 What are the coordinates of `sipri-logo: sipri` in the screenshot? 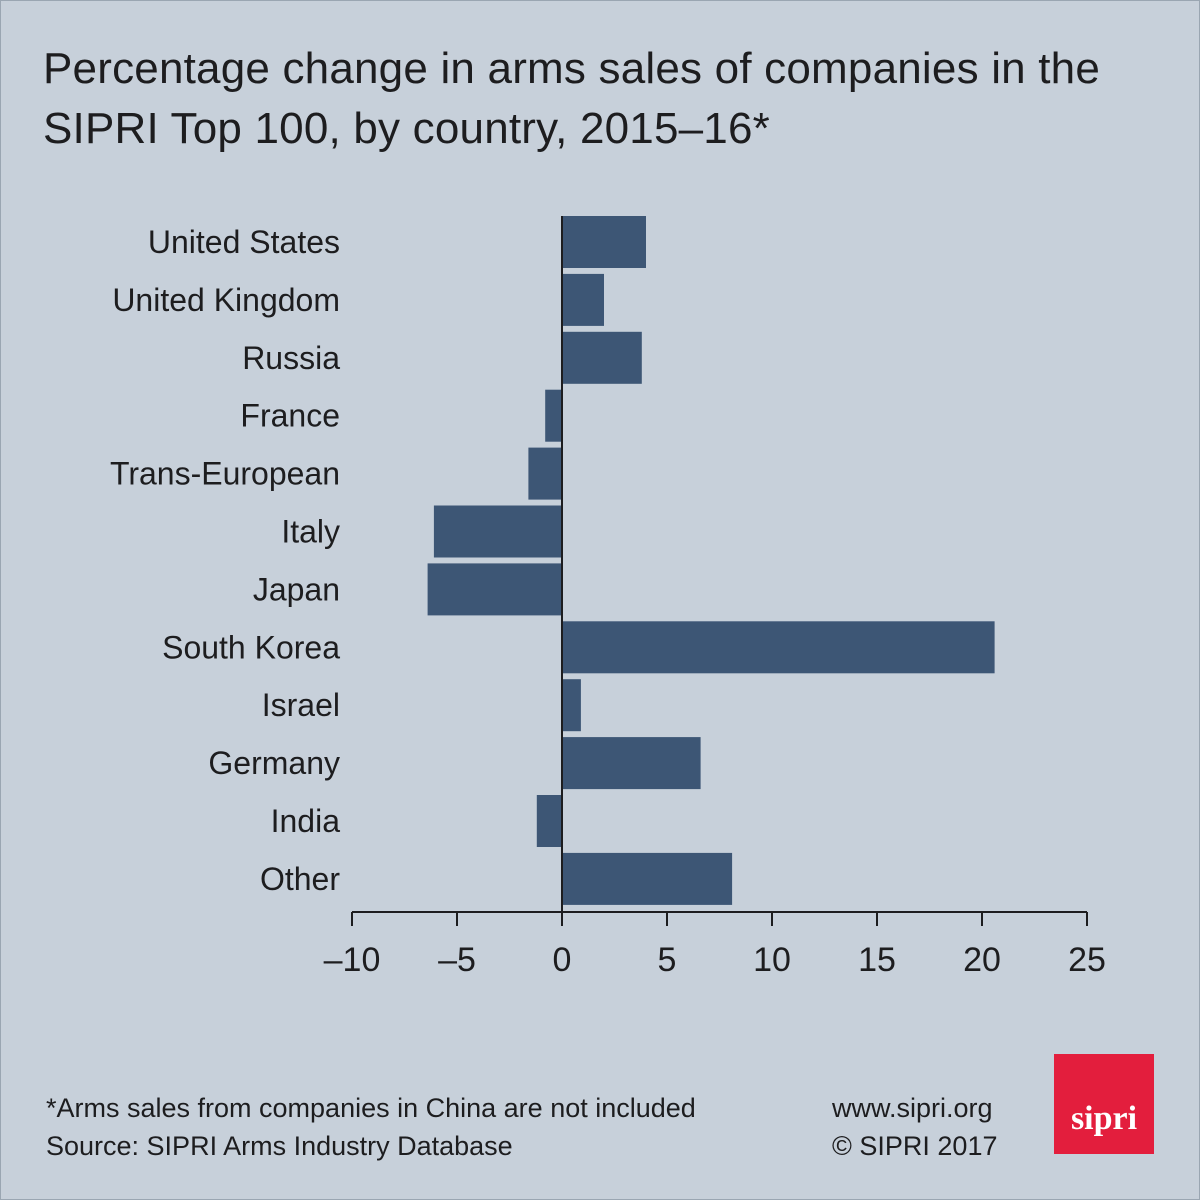 It's located at (1104, 1104).